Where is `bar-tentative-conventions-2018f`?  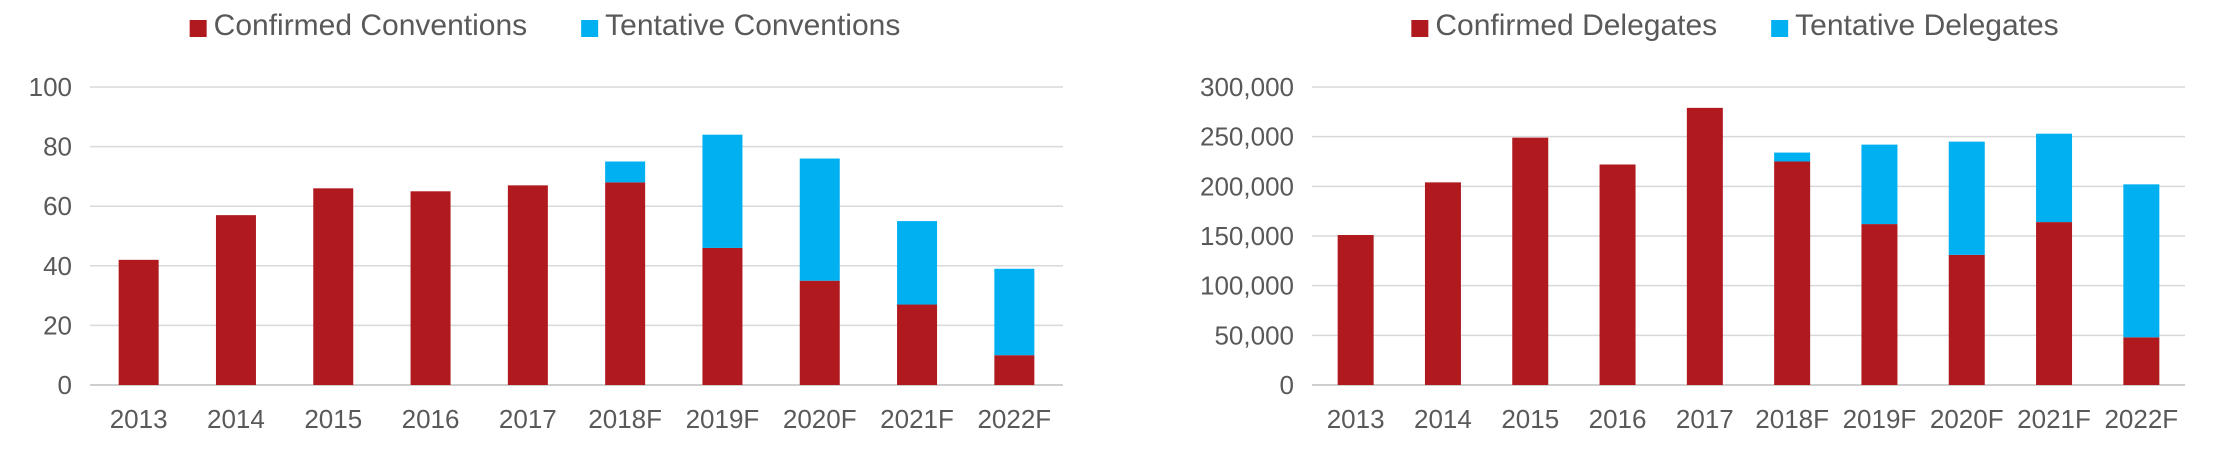 bar-tentative-conventions-2018f is located at coordinates (625, 172).